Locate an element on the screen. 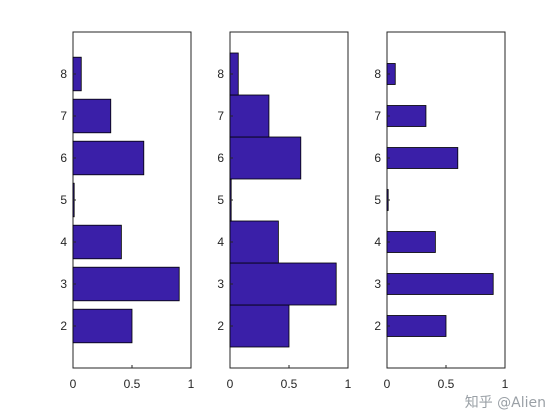 The image size is (560, 420). watermark-text: 知乎 @Alien is located at coordinates (505, 403).